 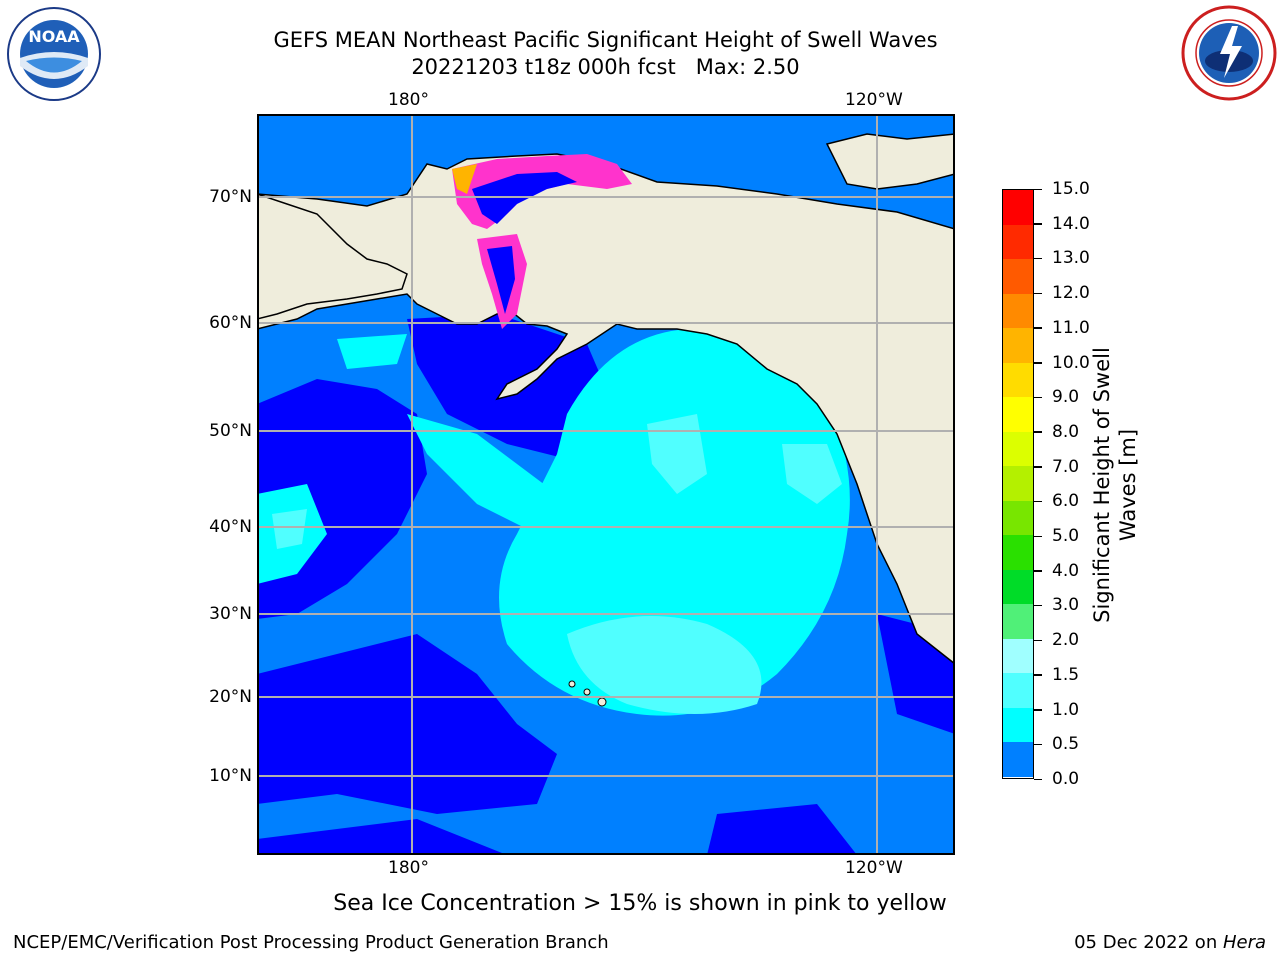 What do you see at coordinates (408, 100) in the screenshot?
I see `lon-label-180-top: 180°` at bounding box center [408, 100].